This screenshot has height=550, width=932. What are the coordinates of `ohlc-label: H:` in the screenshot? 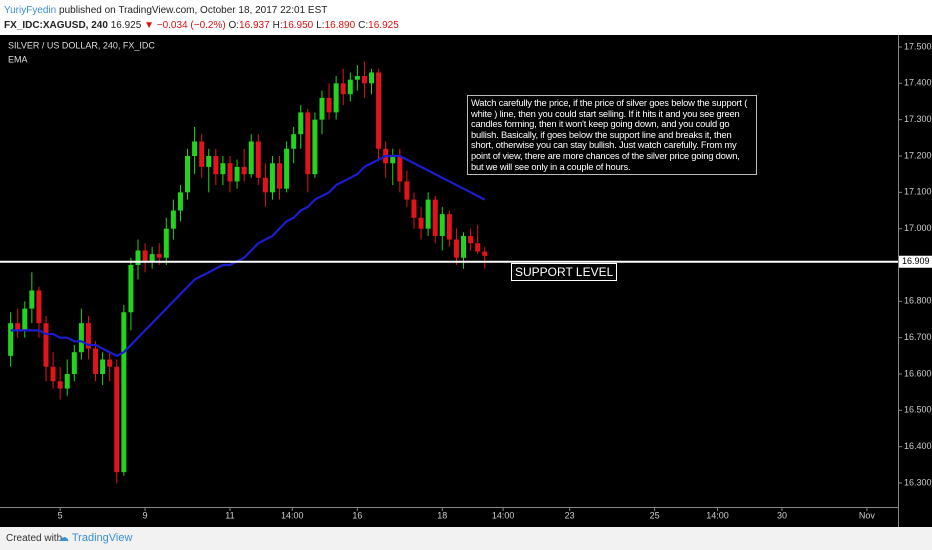 It's located at (277, 25).